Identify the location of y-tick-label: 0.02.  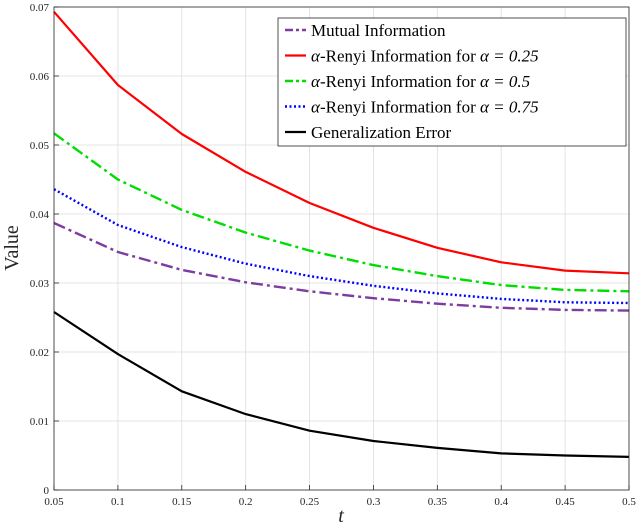
(39, 353).